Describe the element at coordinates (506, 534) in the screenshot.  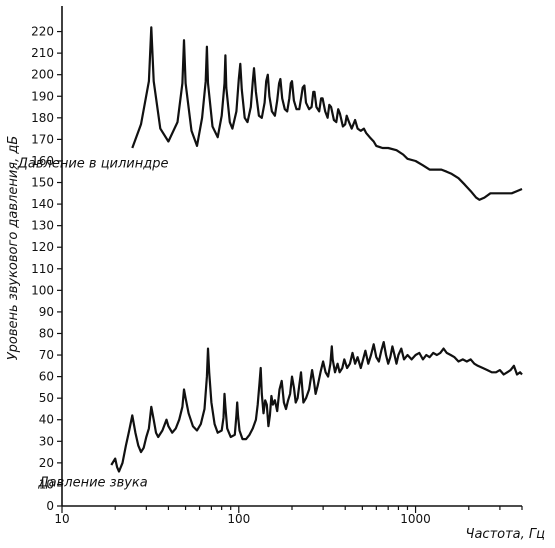
I see `x-axis-title: Частота, Гц` at that location.